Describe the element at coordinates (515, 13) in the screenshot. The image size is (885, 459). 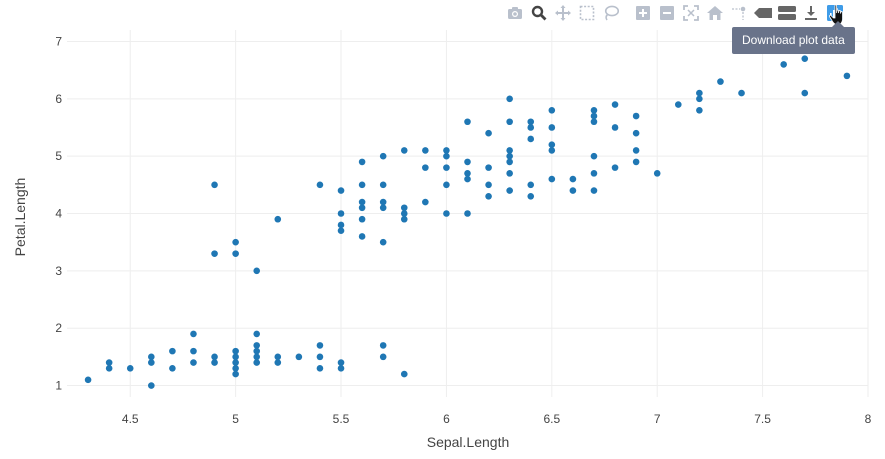
I see `camera-icon` at that location.